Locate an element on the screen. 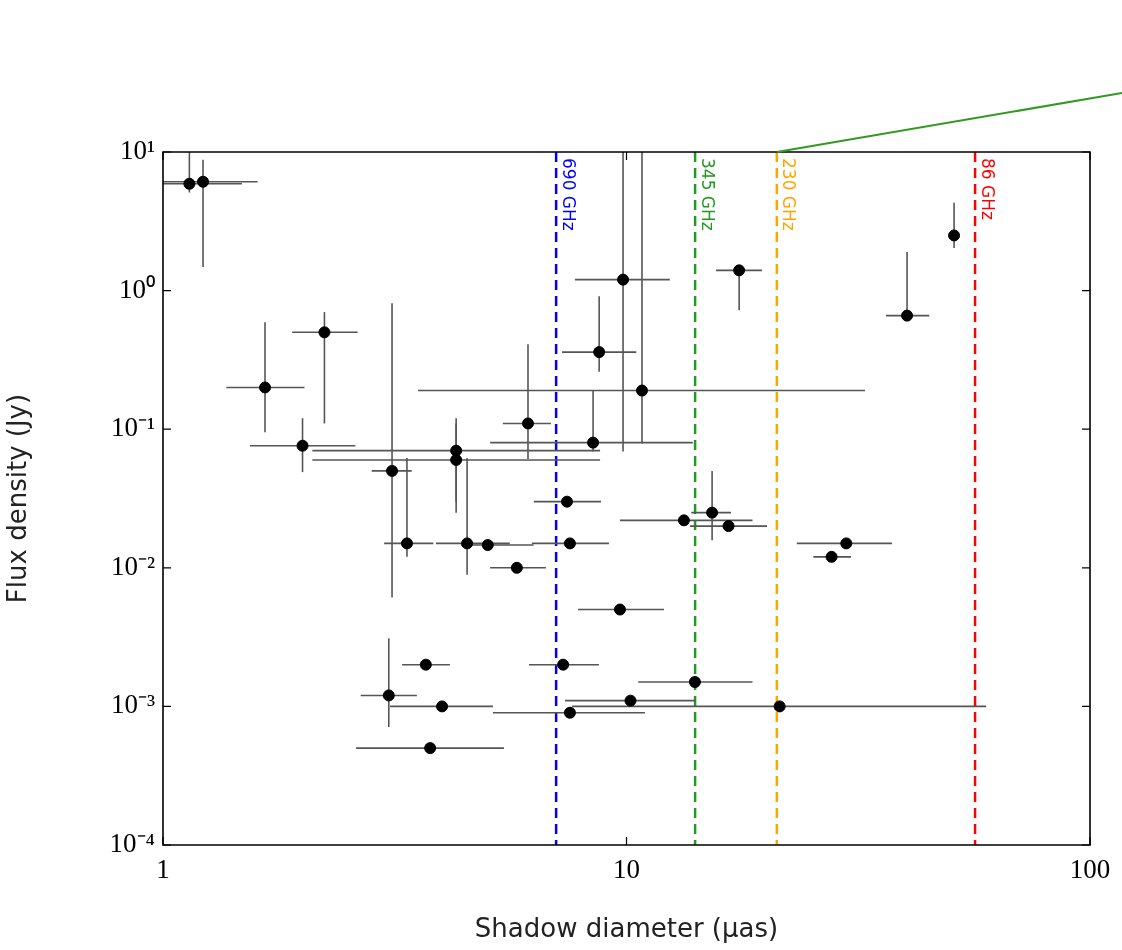  ref-line-label: 690 GHz is located at coordinates (568, 194).